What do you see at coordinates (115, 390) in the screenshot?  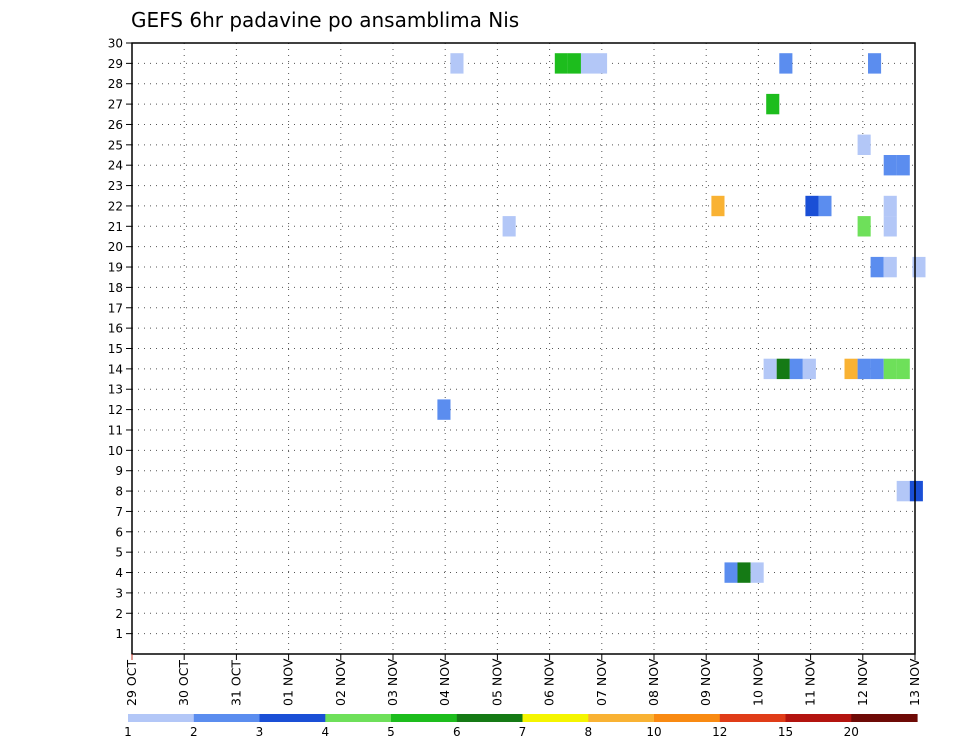 I see `y-tick-label: 13` at bounding box center [115, 390].